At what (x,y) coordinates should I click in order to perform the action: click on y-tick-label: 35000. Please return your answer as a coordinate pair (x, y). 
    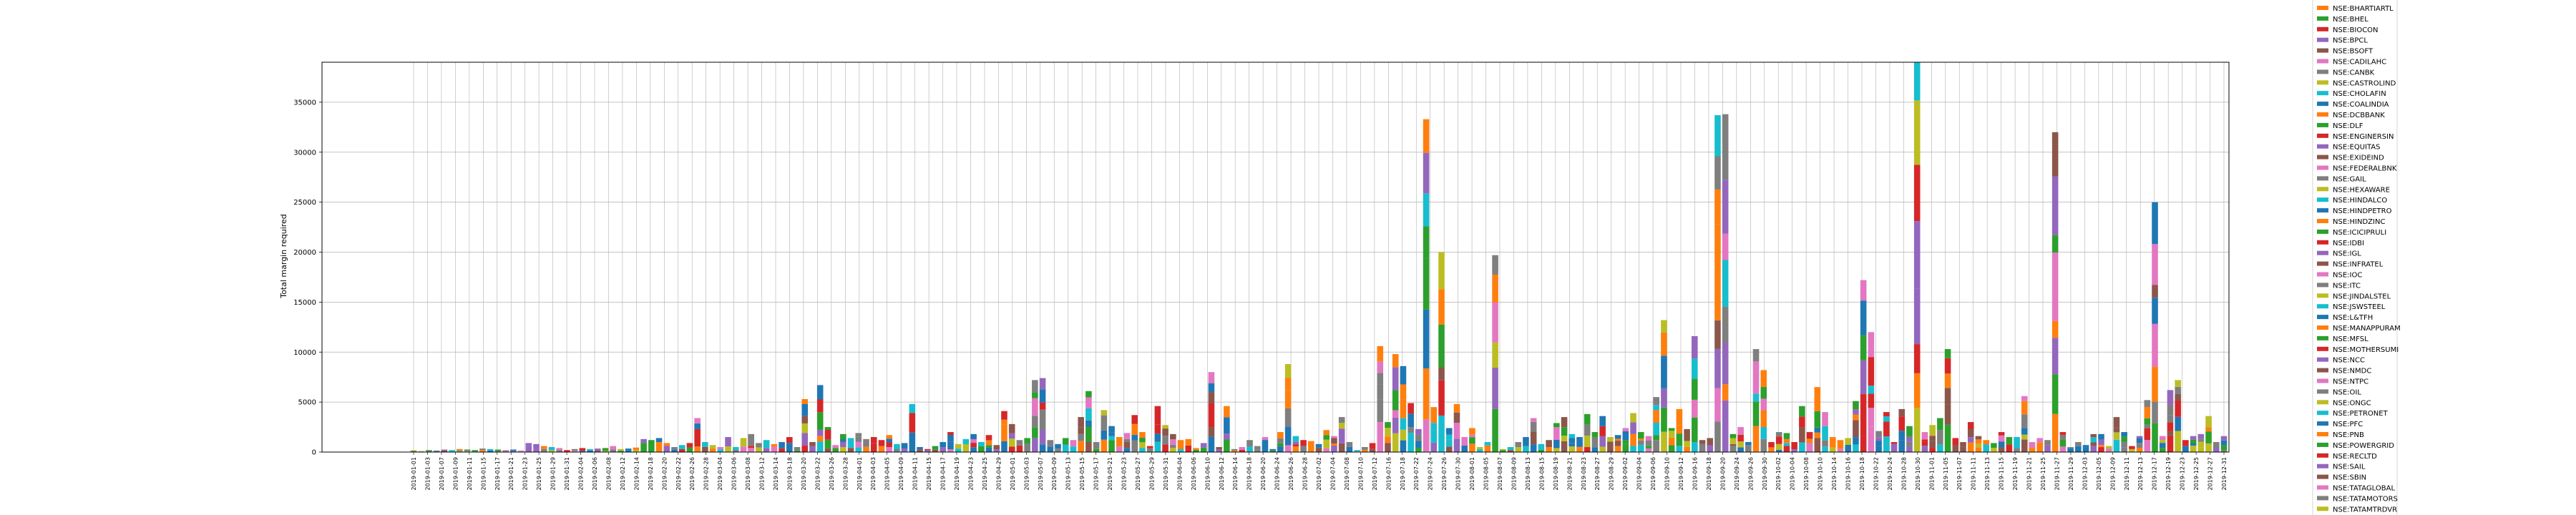
    Looking at the image, I should click on (304, 103).